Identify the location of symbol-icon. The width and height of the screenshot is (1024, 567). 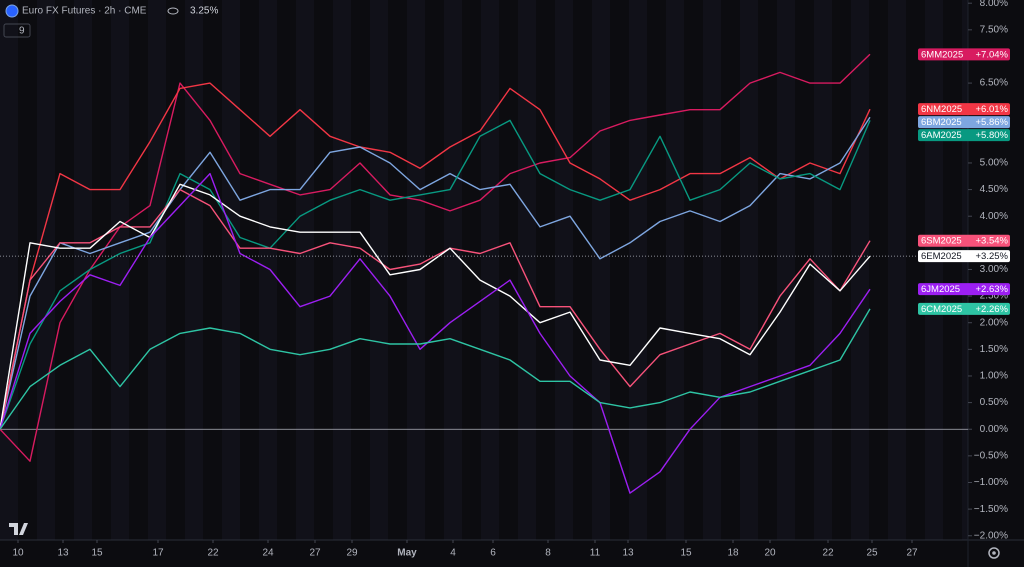
(12, 11).